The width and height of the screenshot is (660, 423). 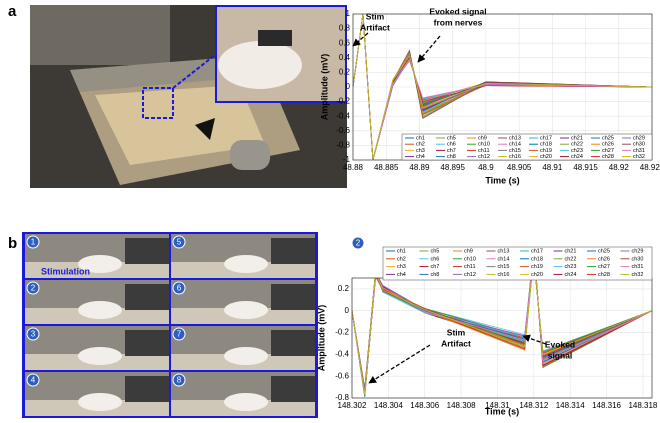 I want to click on legend-label: ch2, so click(x=420, y=145).